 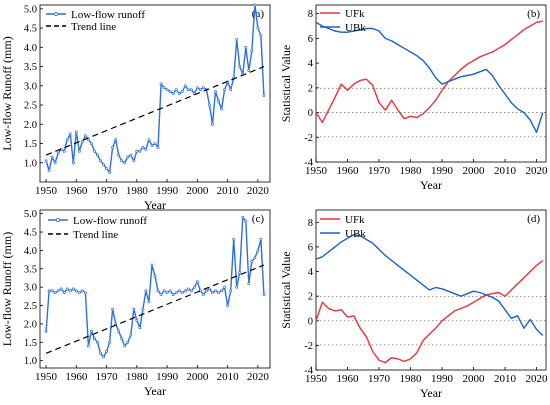 What do you see at coordinates (431, 185) in the screenshot?
I see `x-axis-title: Year` at bounding box center [431, 185].